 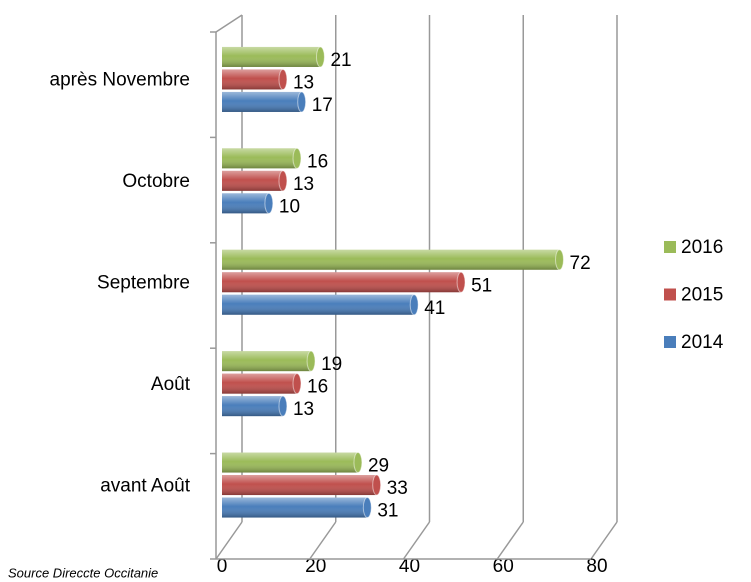 I want to click on x-tick-label: 0, so click(x=222, y=566).